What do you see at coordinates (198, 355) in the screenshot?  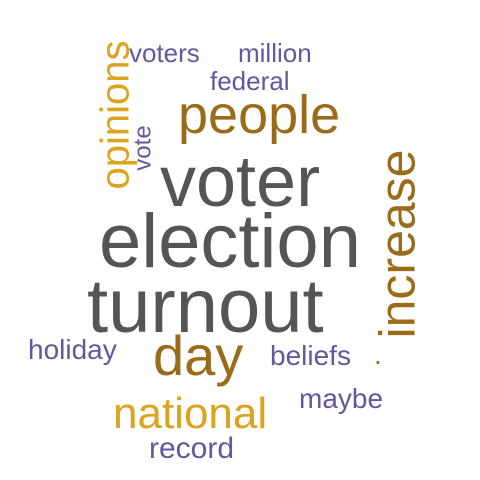 I see `word-day: day` at bounding box center [198, 355].